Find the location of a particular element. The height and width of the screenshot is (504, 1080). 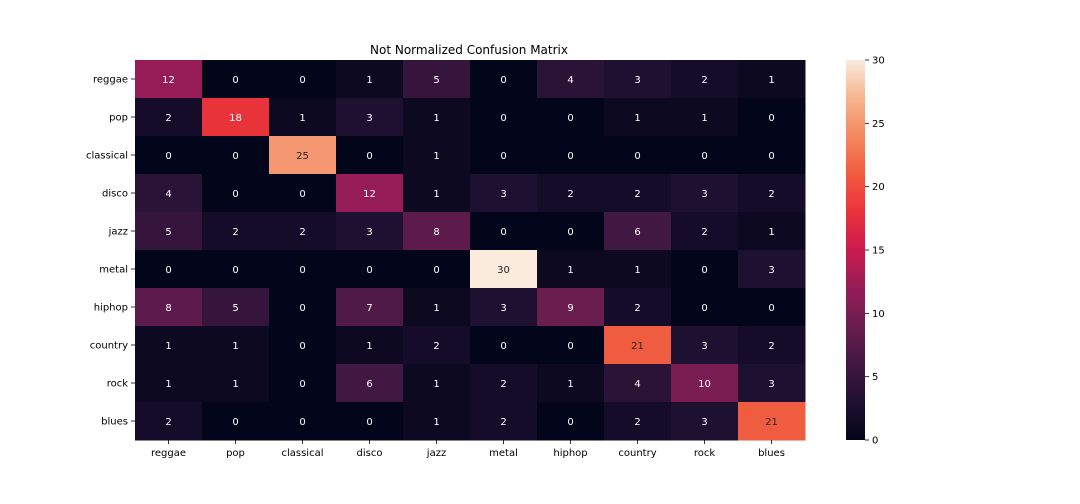

x-tick-label: rock is located at coordinates (705, 453).